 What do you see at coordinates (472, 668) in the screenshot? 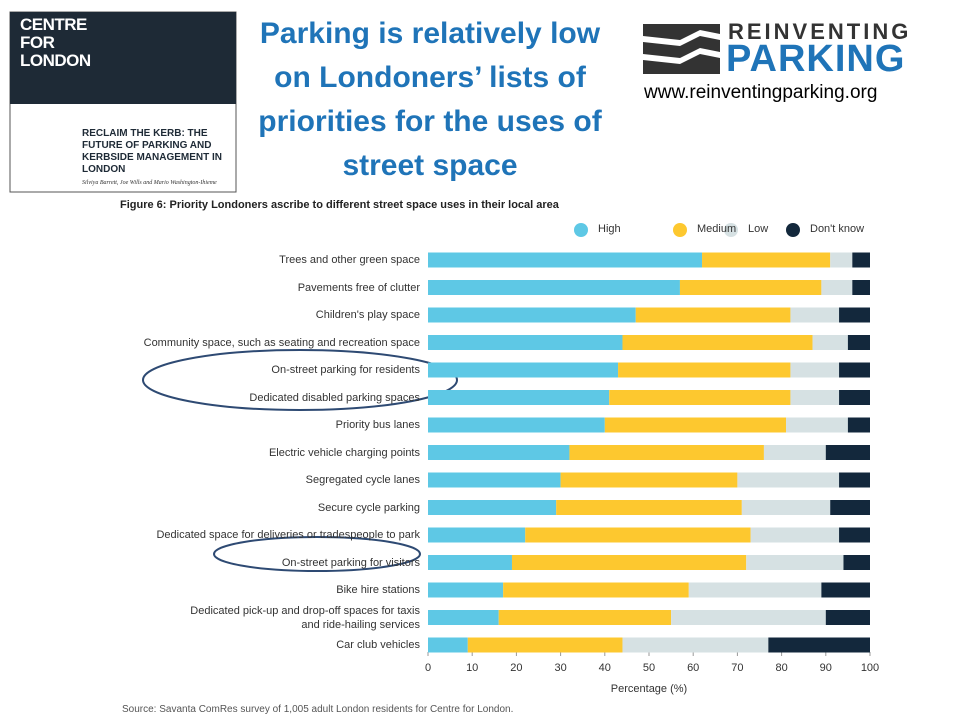
I see `x-tick-label: 10` at bounding box center [472, 668].